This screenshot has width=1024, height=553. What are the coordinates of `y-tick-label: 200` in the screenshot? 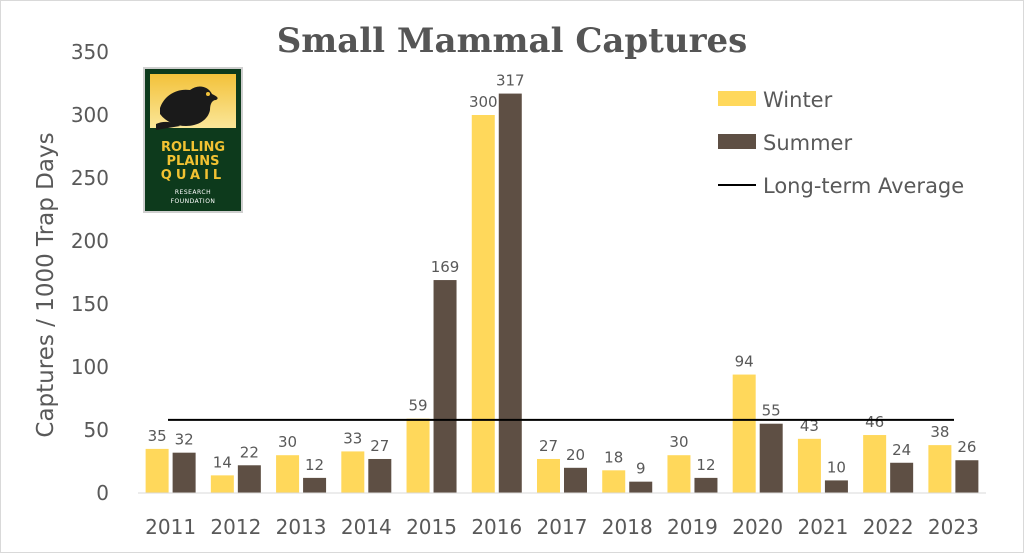 It's located at (90, 241).